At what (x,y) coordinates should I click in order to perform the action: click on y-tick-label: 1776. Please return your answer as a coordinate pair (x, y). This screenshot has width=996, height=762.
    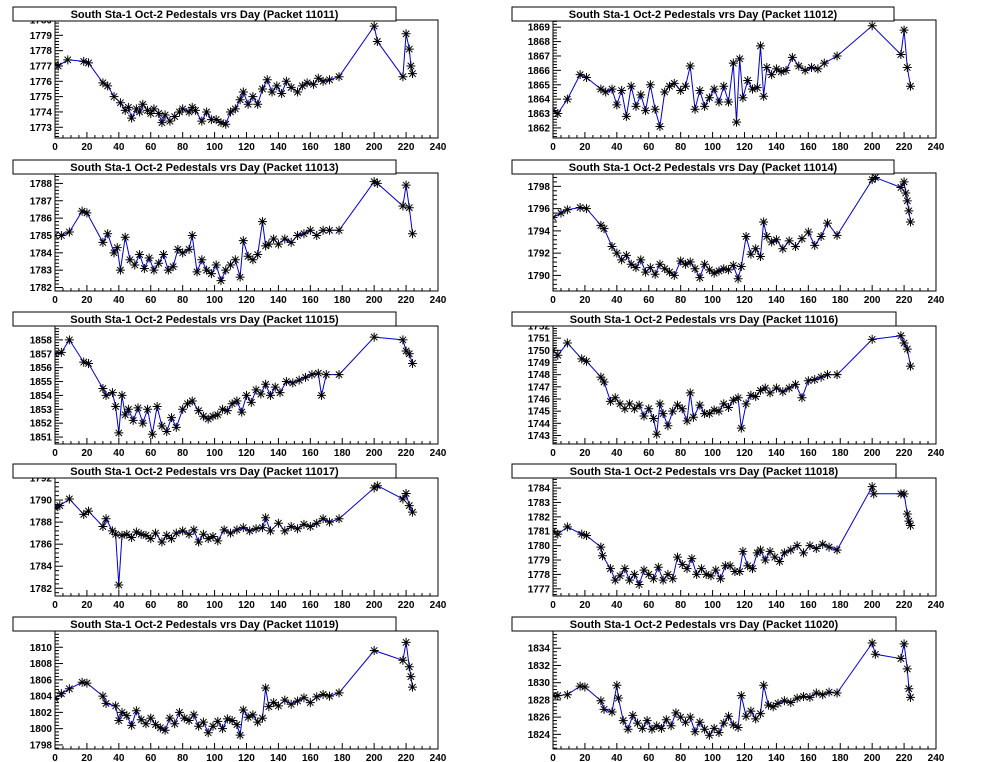
    Looking at the image, I should click on (41, 82).